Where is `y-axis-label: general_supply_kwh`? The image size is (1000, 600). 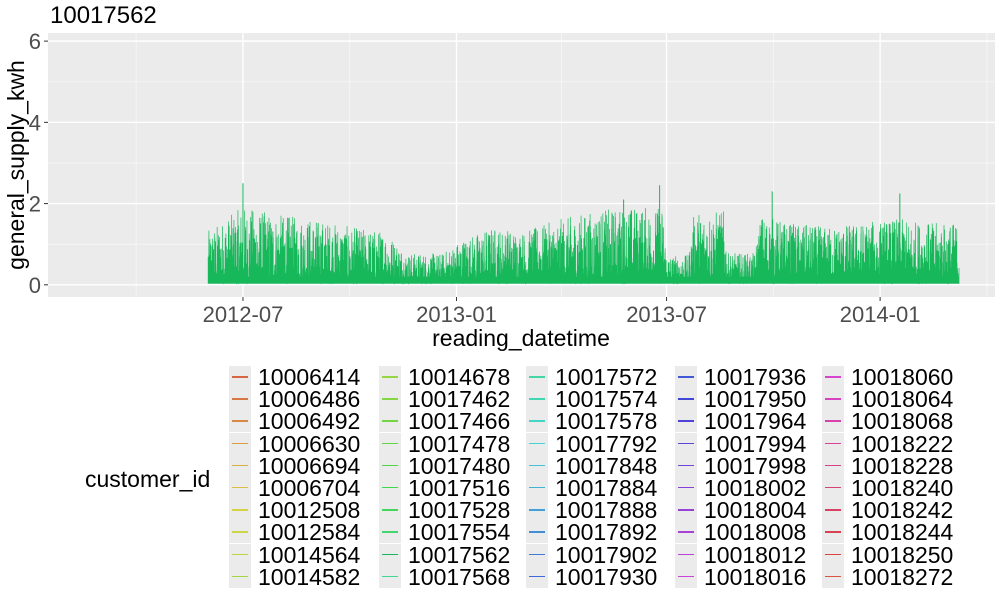 y-axis-label: general_supply_kwh is located at coordinates (16, 165).